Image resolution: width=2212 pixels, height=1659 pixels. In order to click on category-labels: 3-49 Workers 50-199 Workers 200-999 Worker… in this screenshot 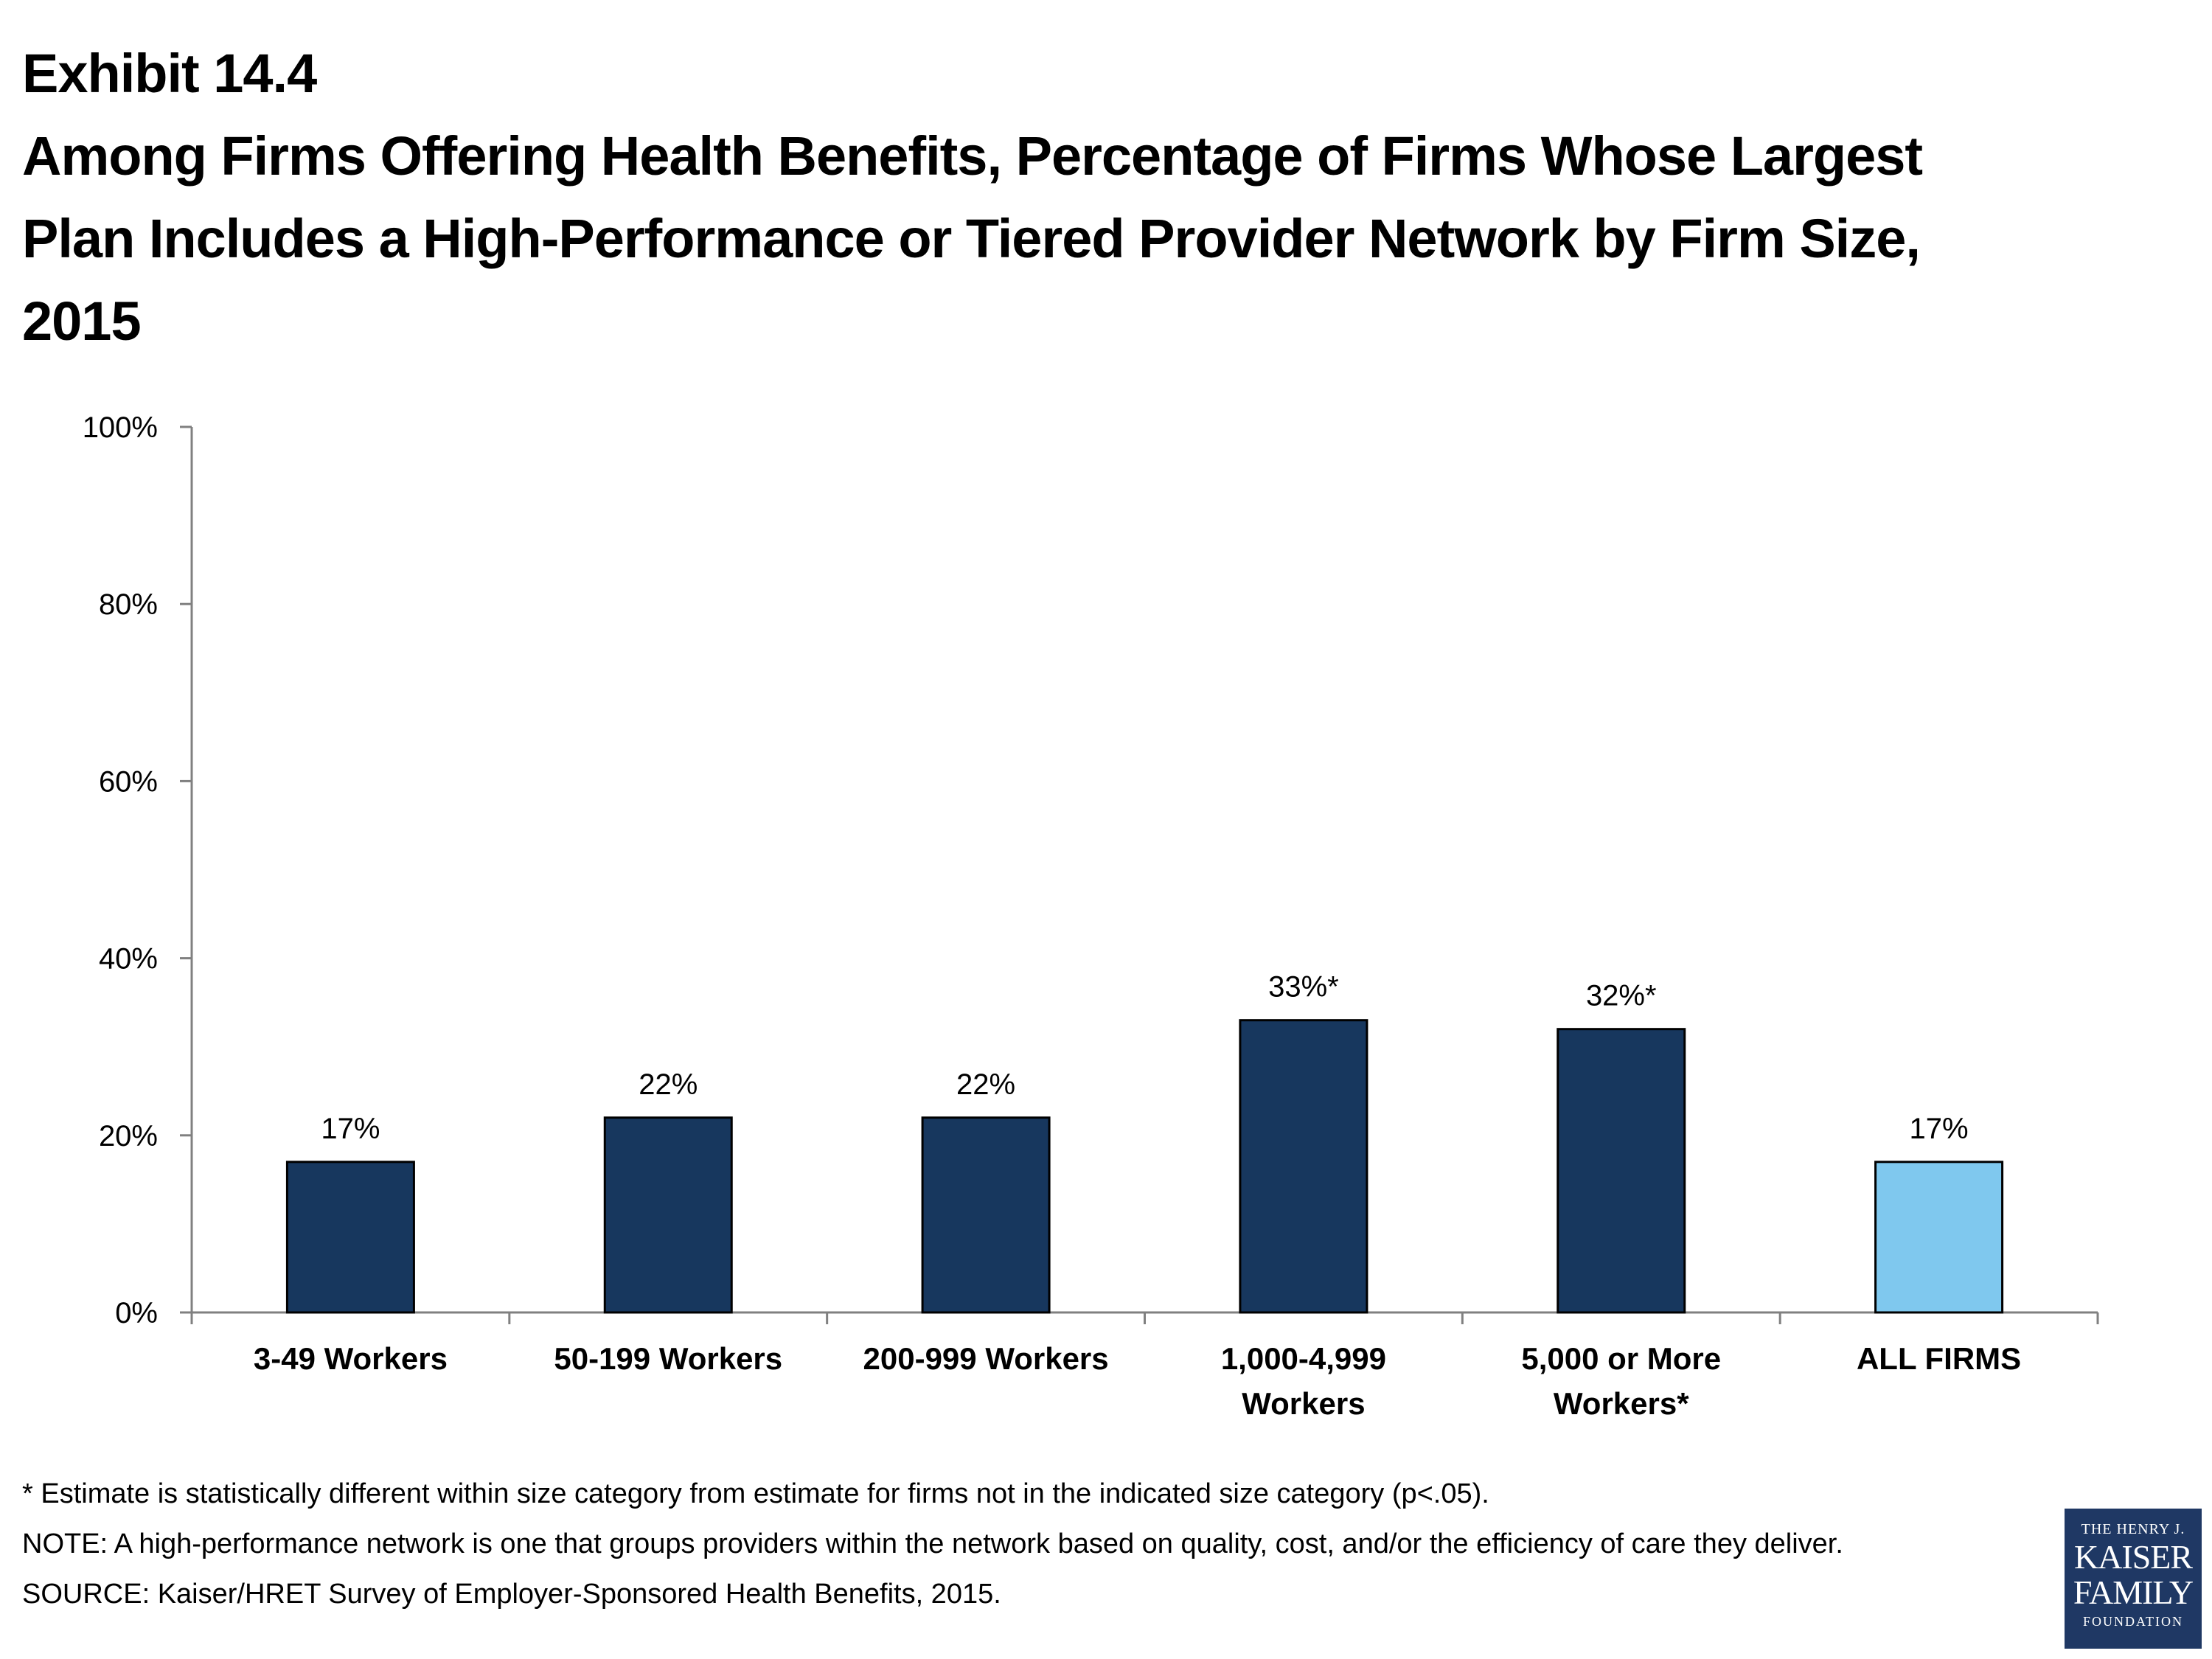, I will do `click(1137, 1381)`.